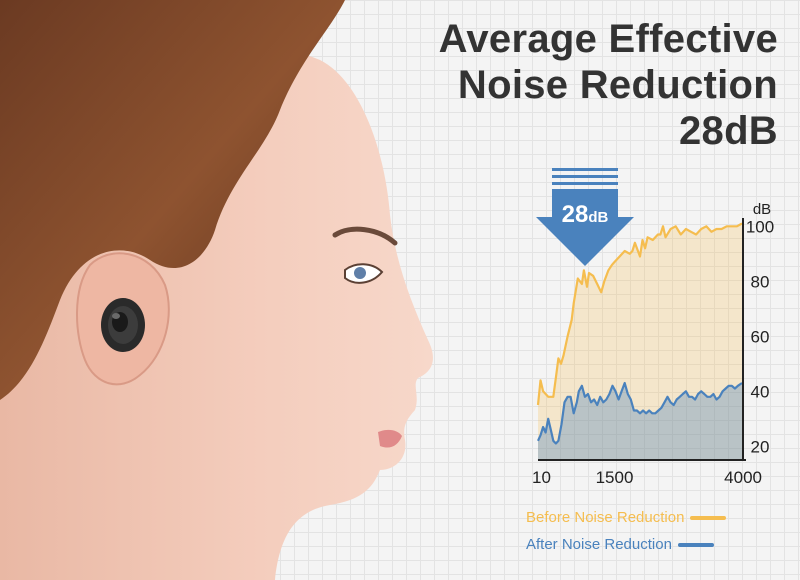 This screenshot has height=580, width=800. I want to click on lips, so click(390, 438).